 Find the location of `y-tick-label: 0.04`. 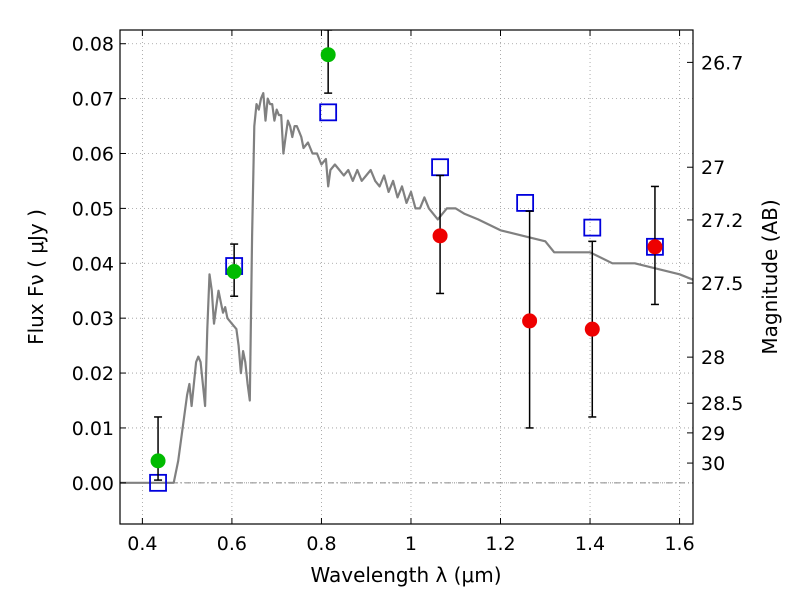

y-tick-label: 0.04 is located at coordinates (93, 264).